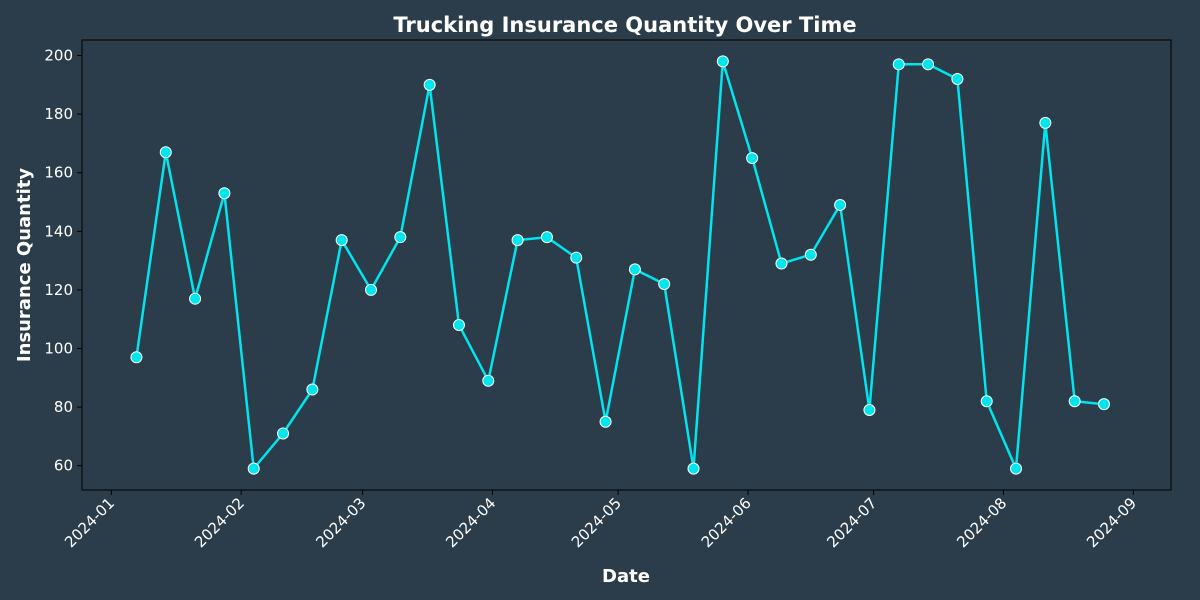  What do you see at coordinates (58, 290) in the screenshot?
I see `y-tick-label: 120` at bounding box center [58, 290].